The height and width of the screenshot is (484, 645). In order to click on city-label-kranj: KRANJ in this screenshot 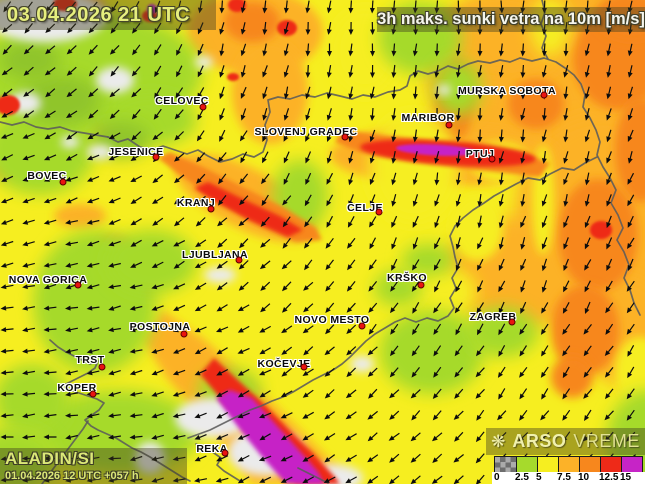, I will do `click(196, 203)`.